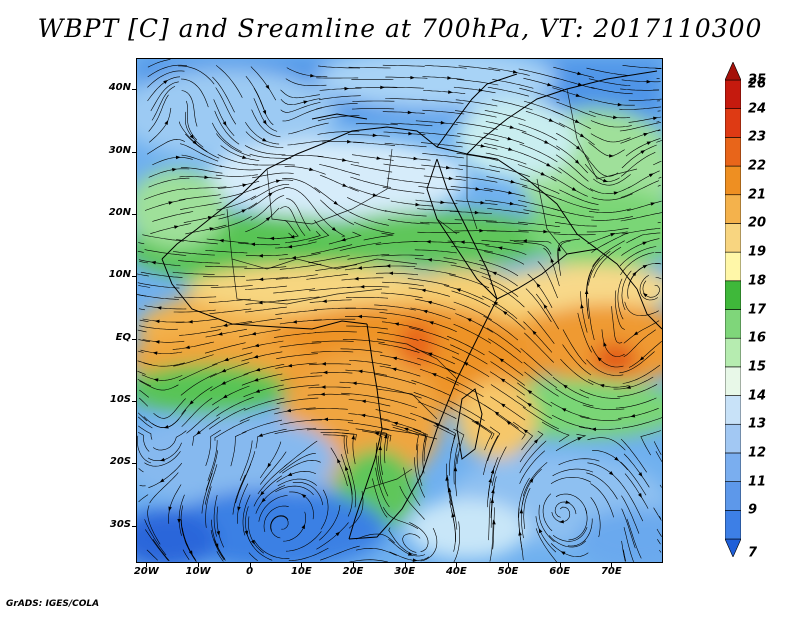 This screenshot has height=618, width=800. Describe the element at coordinates (733, 309) in the screenshot. I see `colorbar` at that location.